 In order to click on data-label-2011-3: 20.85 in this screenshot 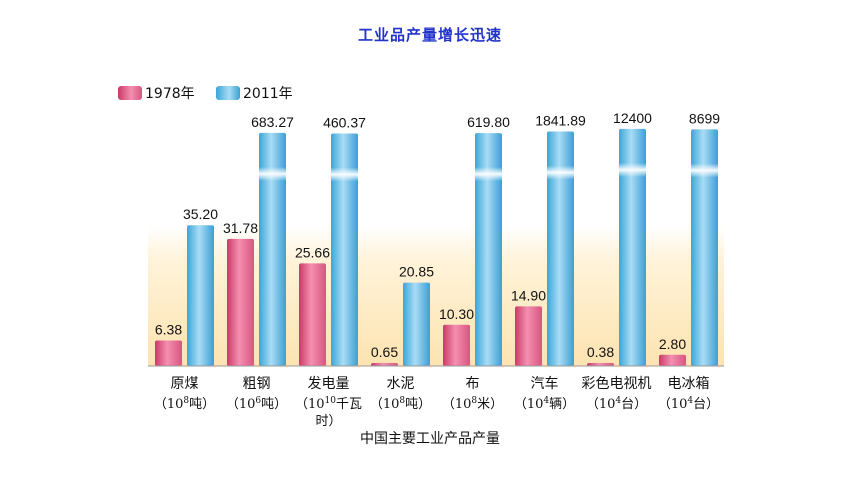, I will do `click(416, 272)`.